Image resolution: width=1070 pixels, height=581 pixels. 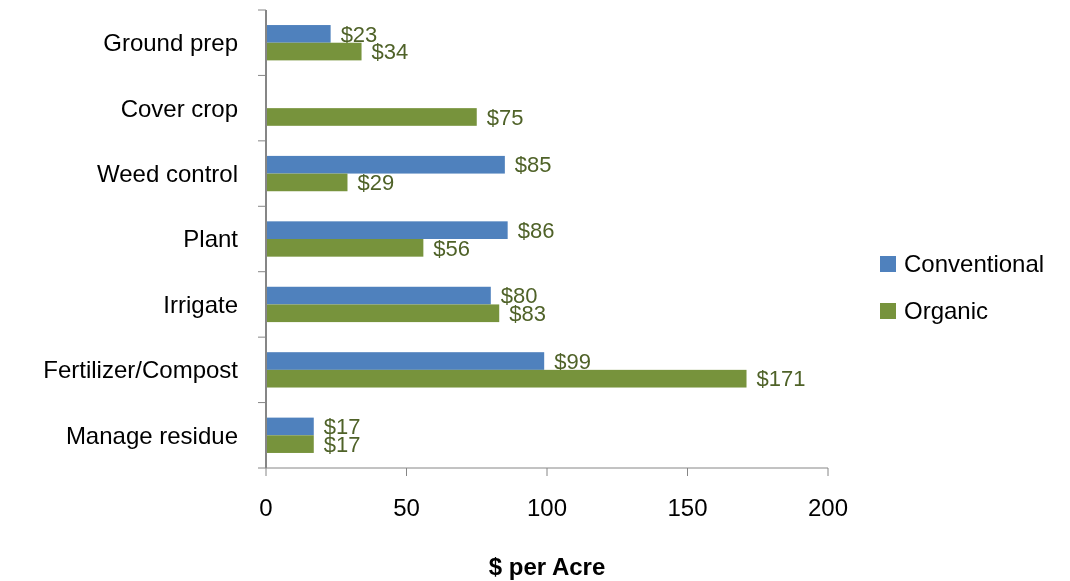 What do you see at coordinates (536, 230) in the screenshot?
I see `data-label: $86` at bounding box center [536, 230].